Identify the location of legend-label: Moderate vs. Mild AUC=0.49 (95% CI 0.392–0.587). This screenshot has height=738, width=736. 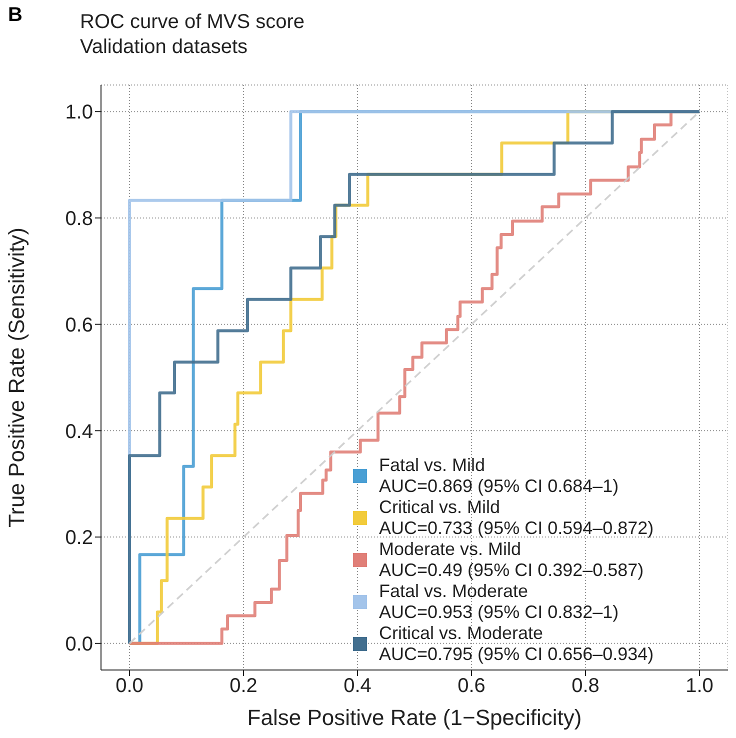
(511, 560).